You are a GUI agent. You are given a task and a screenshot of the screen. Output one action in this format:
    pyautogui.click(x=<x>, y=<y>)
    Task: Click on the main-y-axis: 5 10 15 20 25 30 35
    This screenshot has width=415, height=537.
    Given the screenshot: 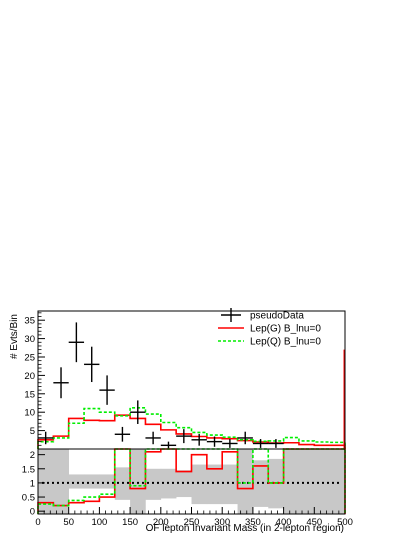 What is the action you would take?
    pyautogui.click(x=34, y=379)
    